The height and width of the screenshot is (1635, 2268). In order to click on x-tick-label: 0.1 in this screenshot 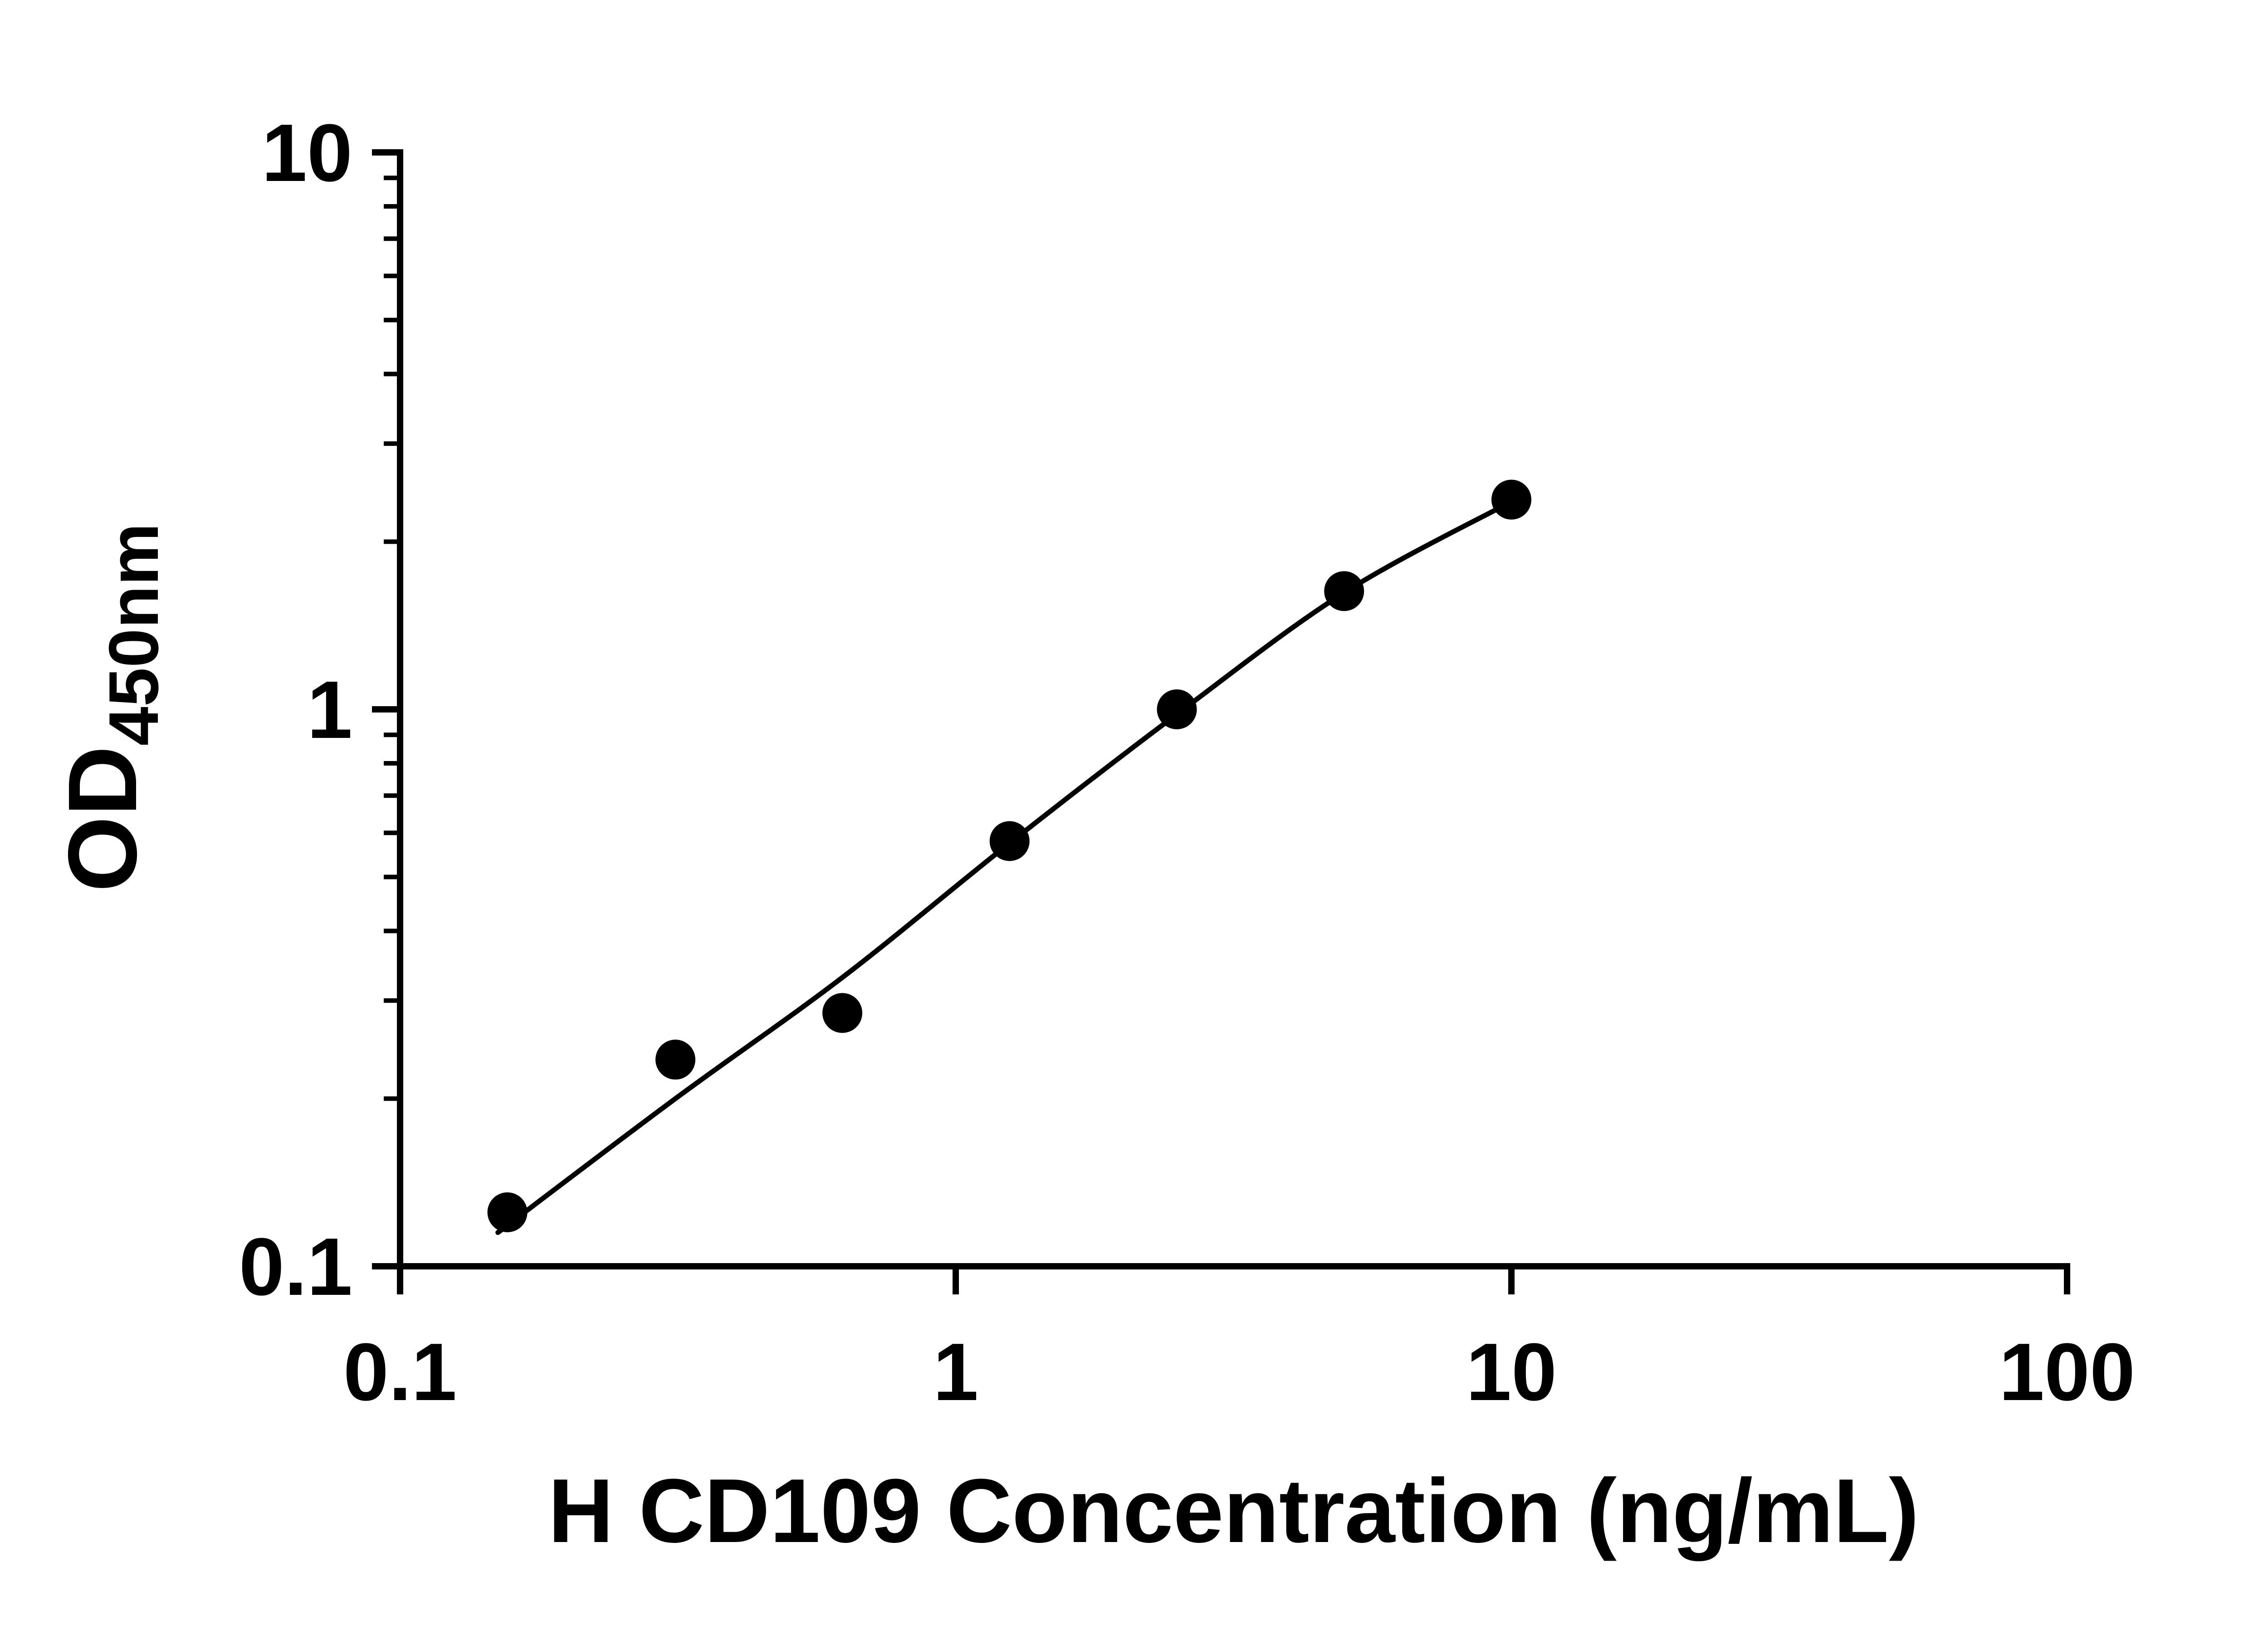, I will do `click(400, 1372)`.